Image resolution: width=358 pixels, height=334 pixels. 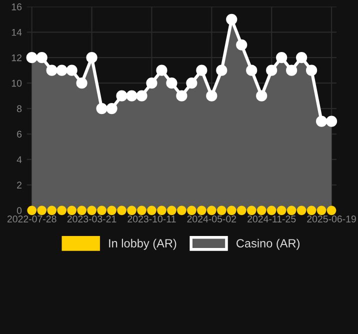 What do you see at coordinates (17, 32) in the screenshot?
I see `y-tick-label: 14` at bounding box center [17, 32].